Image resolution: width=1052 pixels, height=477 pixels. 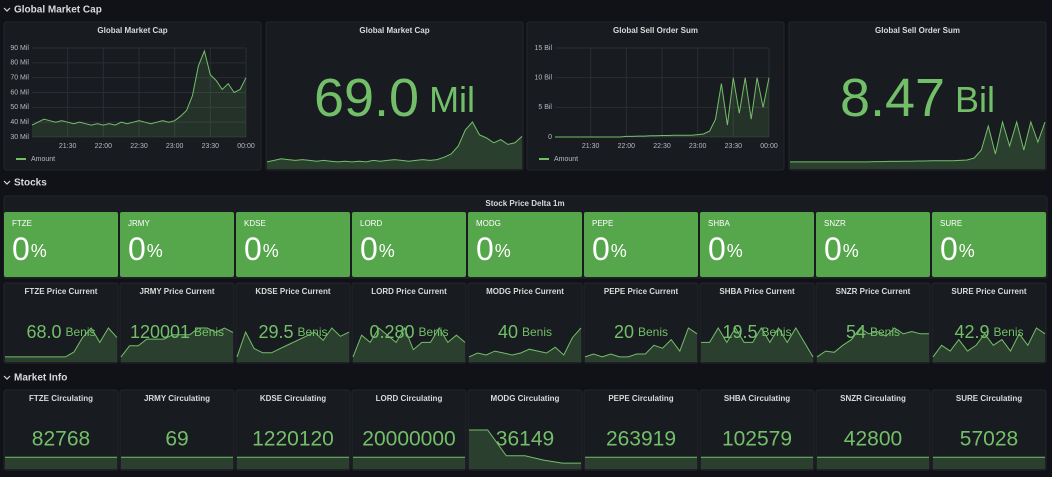 I want to click on panel-title: JRMY Price Current, so click(x=177, y=291).